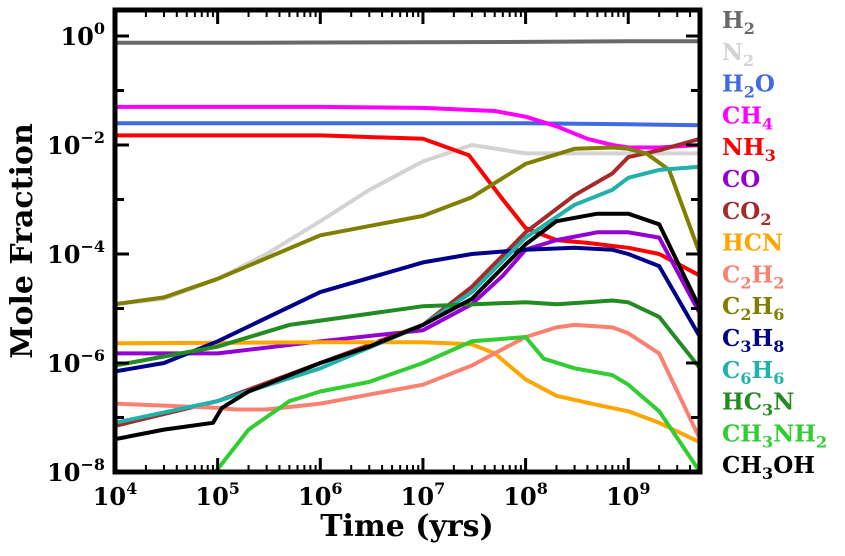 This screenshot has width=845, height=556. Describe the element at coordinates (765, 84) in the screenshot. I see `legend-text: O` at that location.